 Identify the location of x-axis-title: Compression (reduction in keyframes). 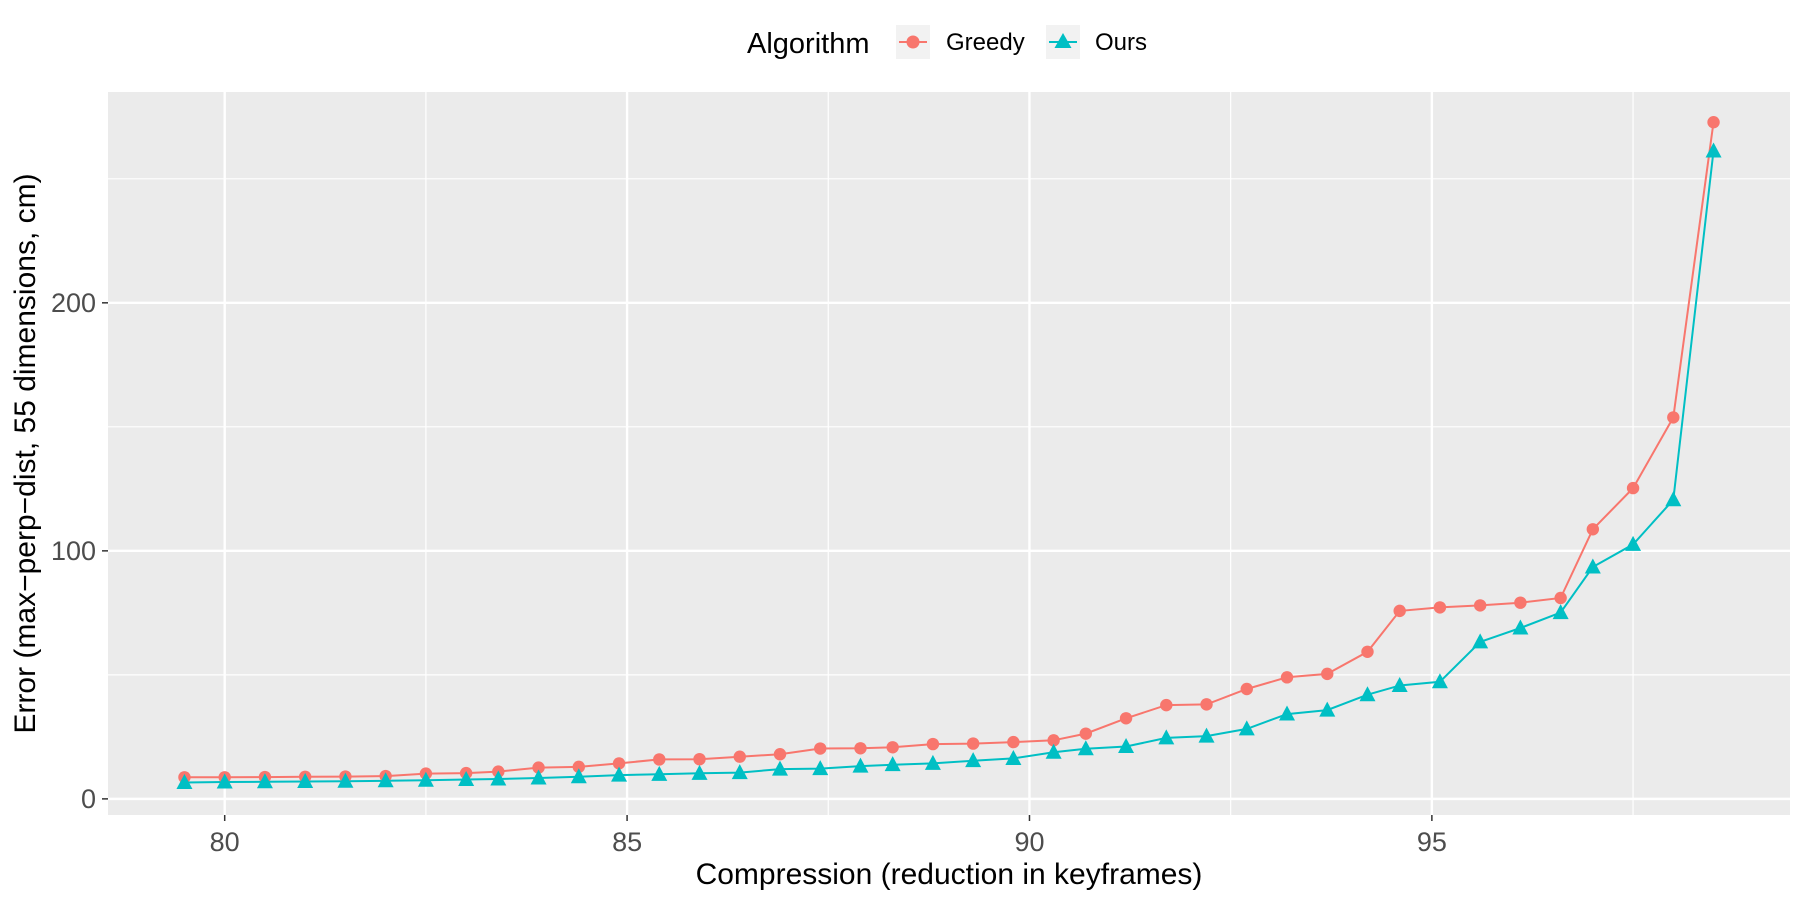
(949, 874).